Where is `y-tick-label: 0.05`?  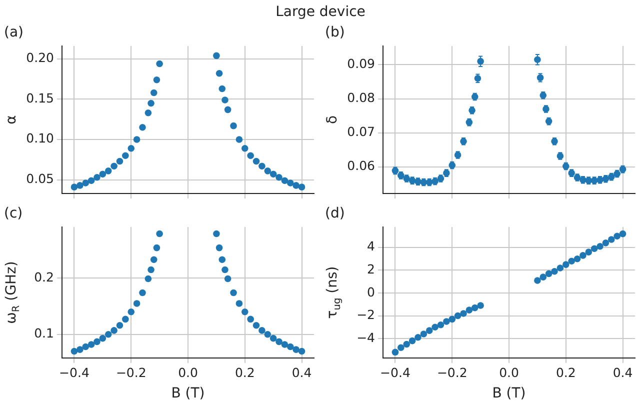 y-tick-label: 0.05 is located at coordinates (40, 178).